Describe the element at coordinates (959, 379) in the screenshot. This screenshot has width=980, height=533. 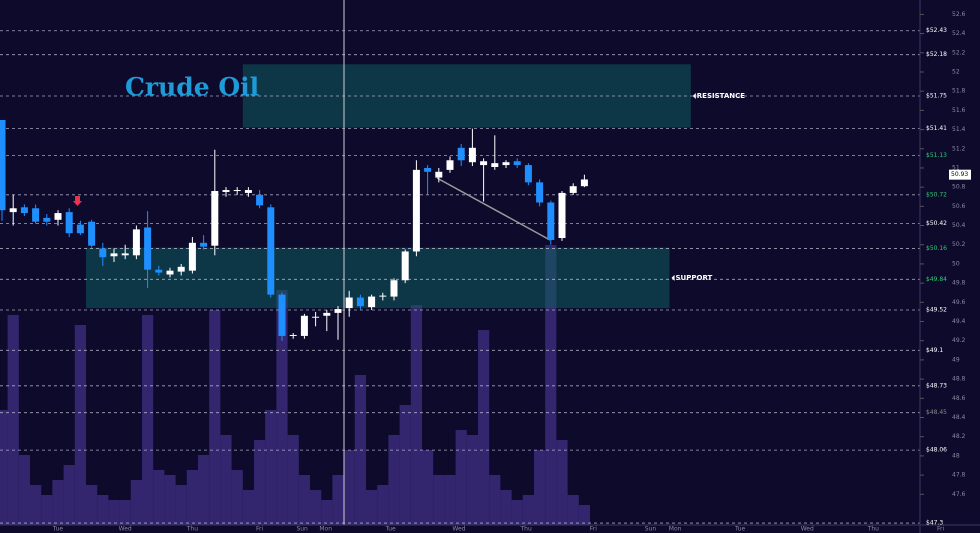
I see `y-tick-label: 48.8` at that location.